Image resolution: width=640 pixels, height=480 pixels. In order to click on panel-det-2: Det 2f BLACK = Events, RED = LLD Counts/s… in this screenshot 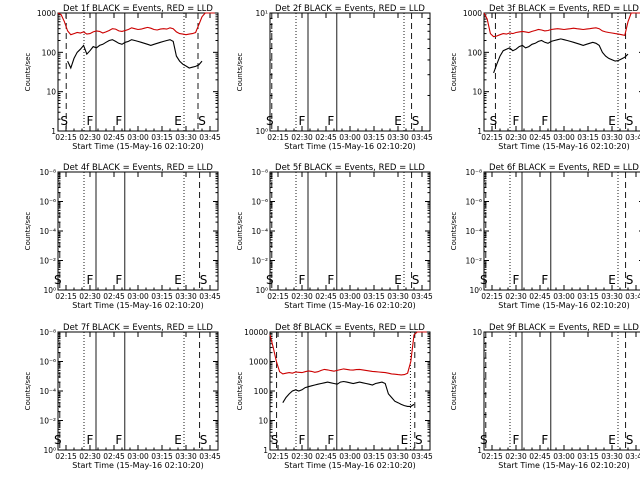, I will do `click(334, 77)`.